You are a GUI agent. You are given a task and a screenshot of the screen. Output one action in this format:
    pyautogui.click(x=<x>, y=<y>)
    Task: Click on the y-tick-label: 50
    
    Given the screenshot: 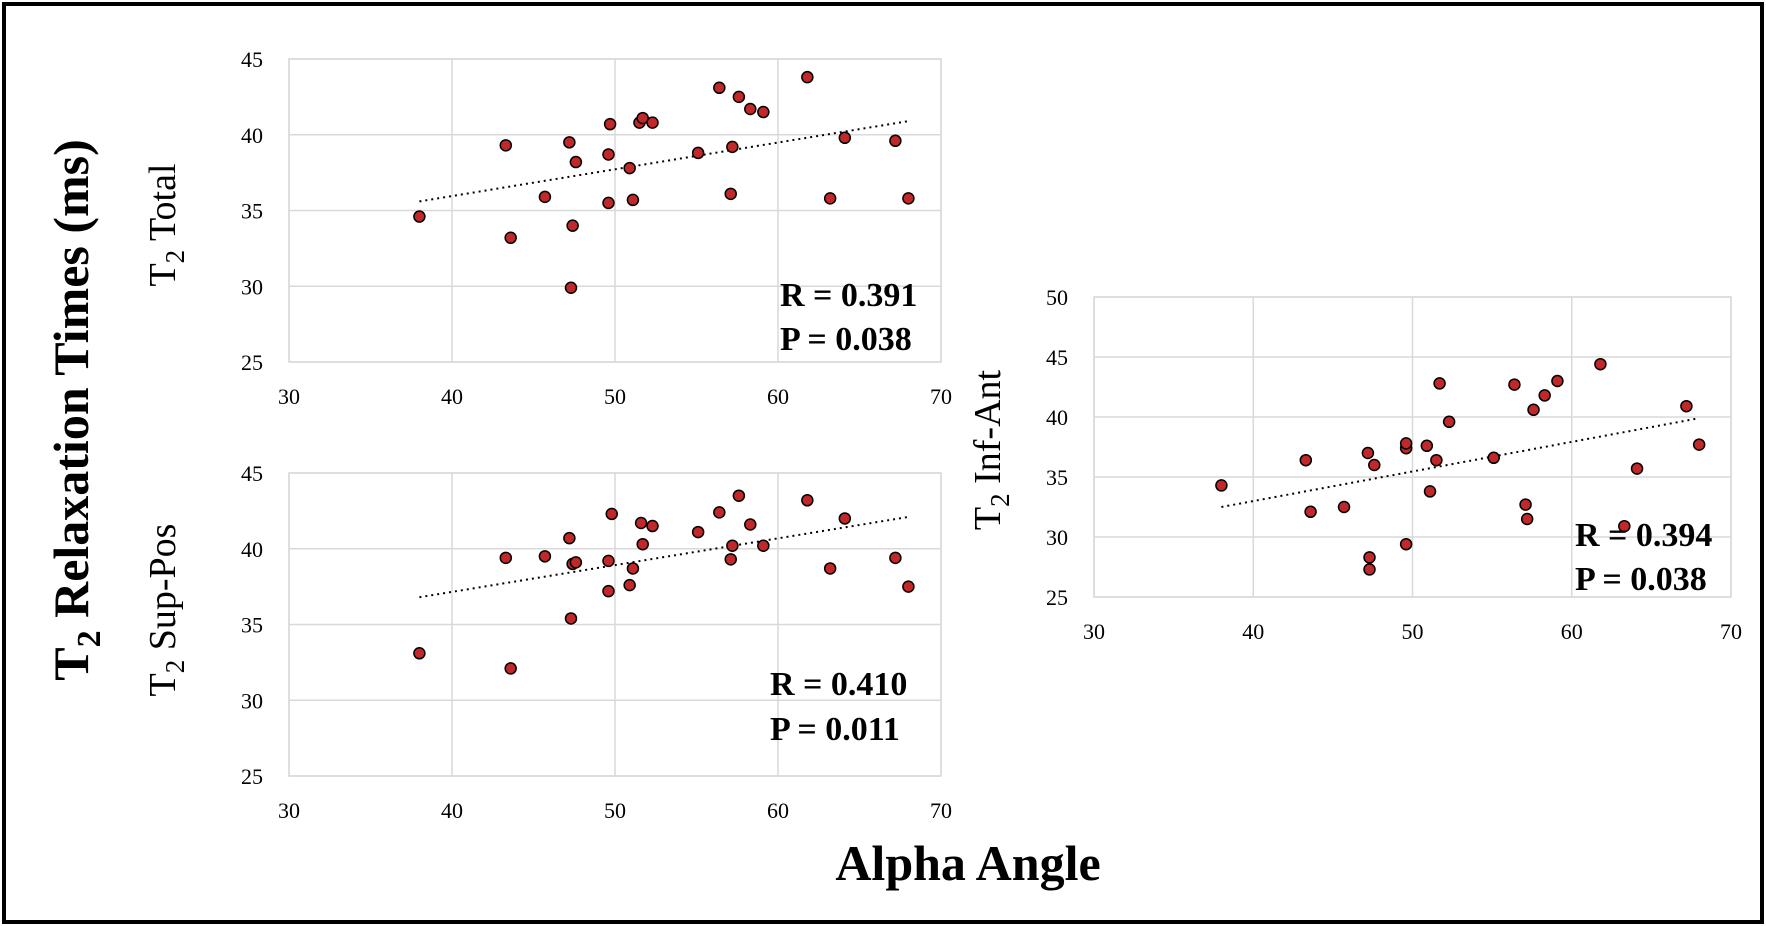 What is the action you would take?
    pyautogui.click(x=1057, y=297)
    